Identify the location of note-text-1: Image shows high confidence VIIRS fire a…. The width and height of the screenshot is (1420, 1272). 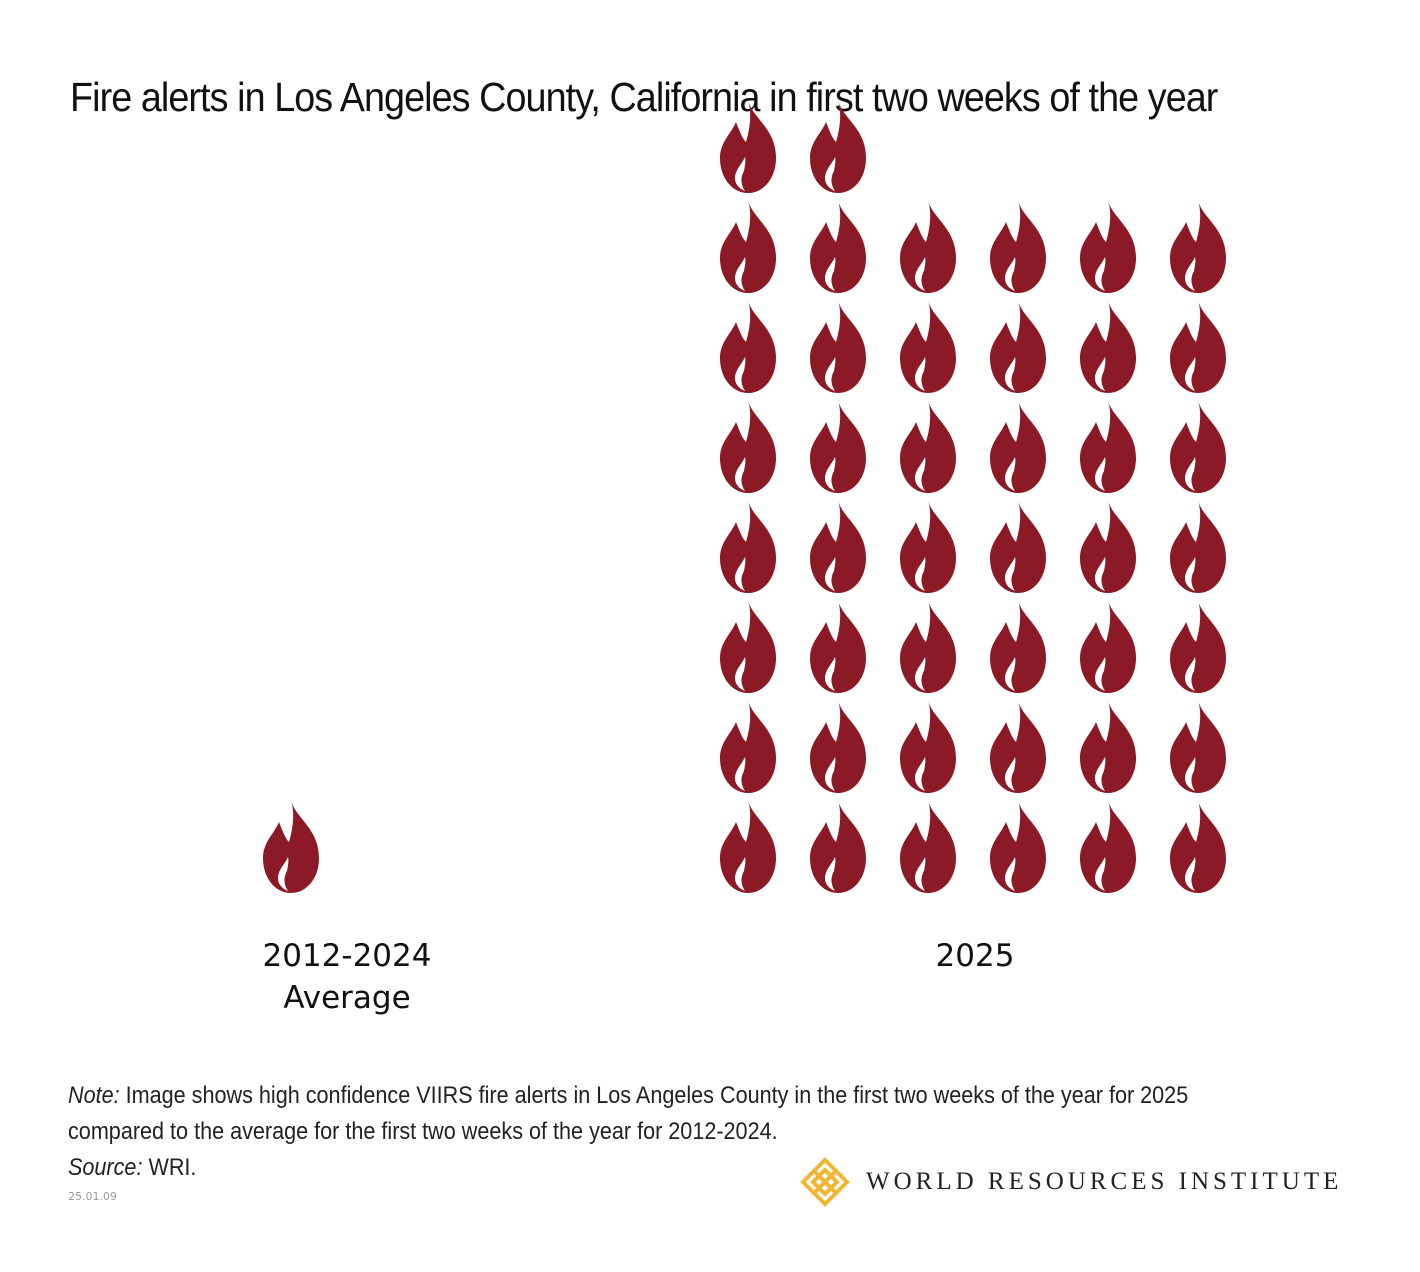
(654, 1095).